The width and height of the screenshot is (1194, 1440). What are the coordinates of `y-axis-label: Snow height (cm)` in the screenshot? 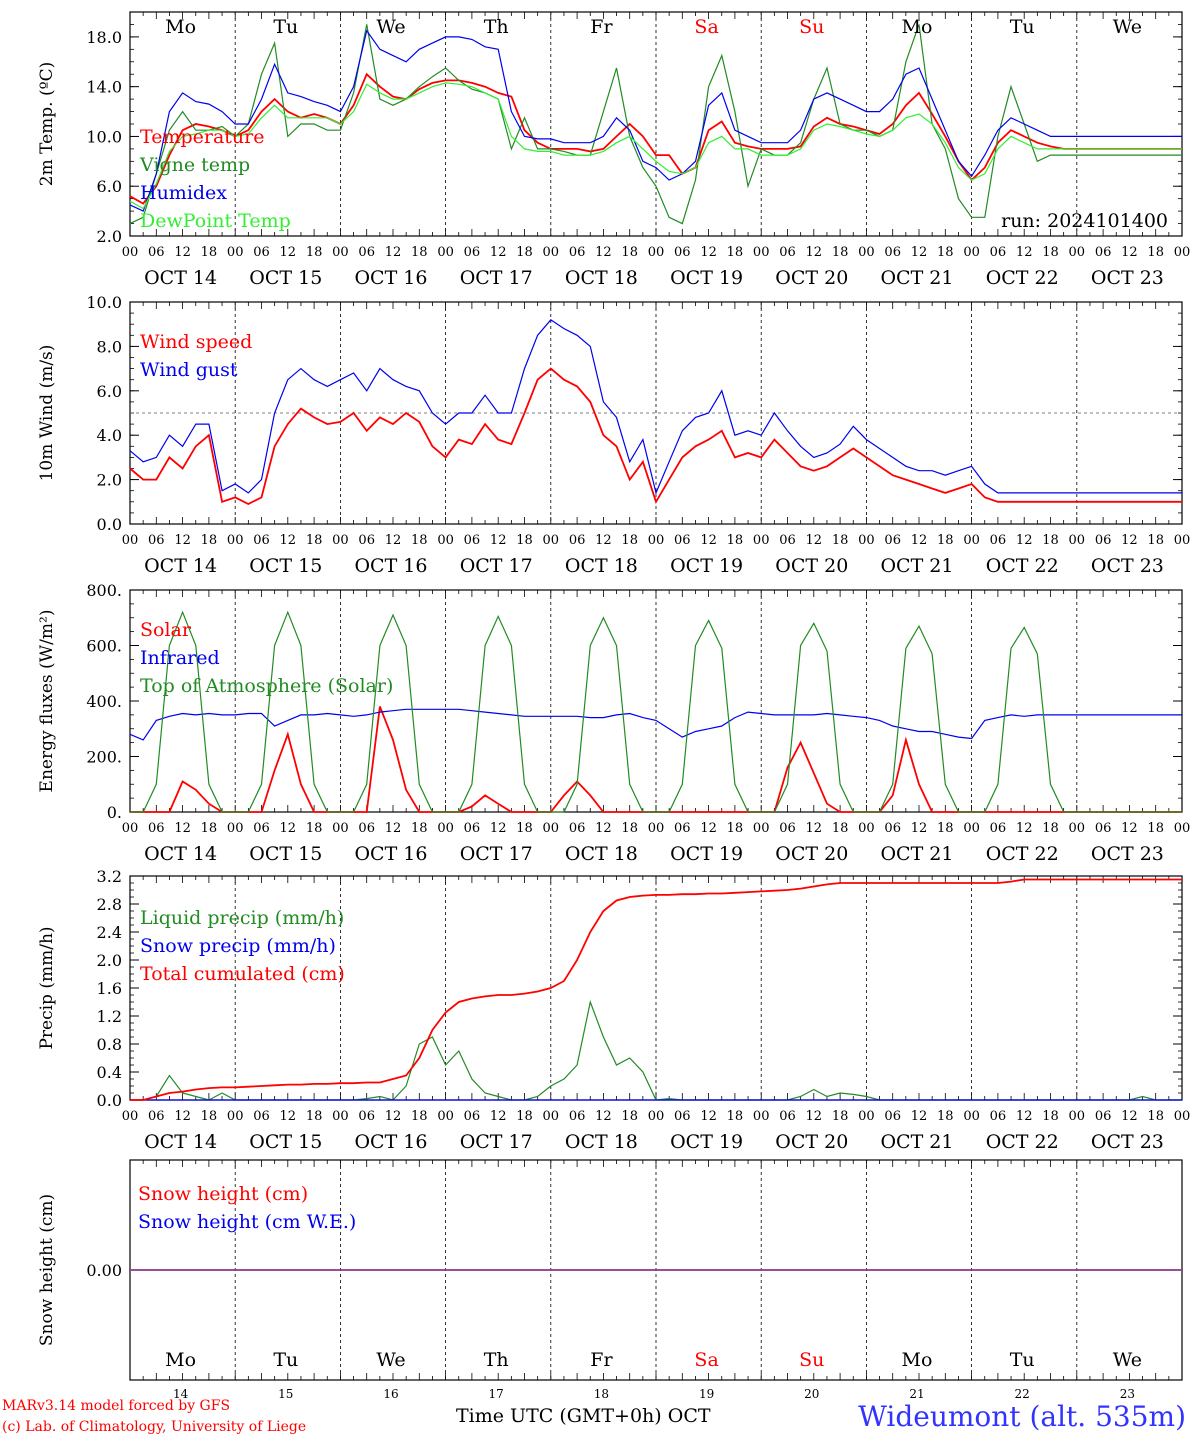 It's located at (47, 1270).